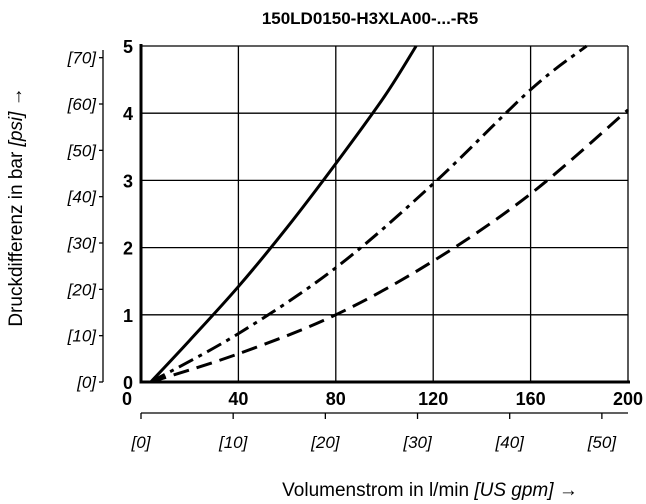 This screenshot has height=504, width=646. What do you see at coordinates (128, 249) in the screenshot?
I see `y-tick-label-2: 2` at bounding box center [128, 249].